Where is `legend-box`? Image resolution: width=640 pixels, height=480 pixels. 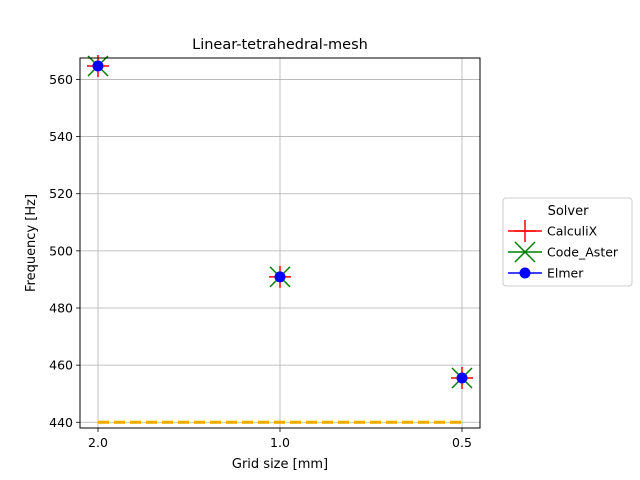
legend-box is located at coordinates (567, 242).